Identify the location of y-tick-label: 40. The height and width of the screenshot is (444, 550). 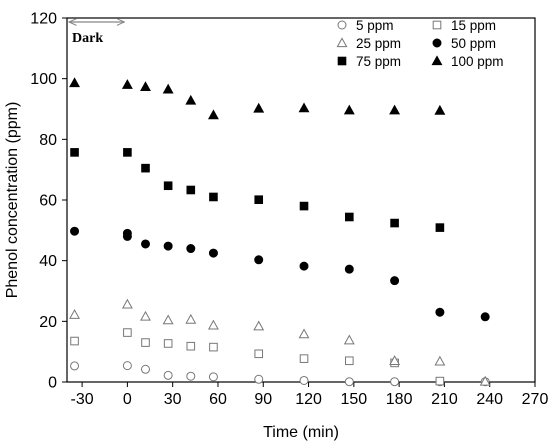
(48, 261).